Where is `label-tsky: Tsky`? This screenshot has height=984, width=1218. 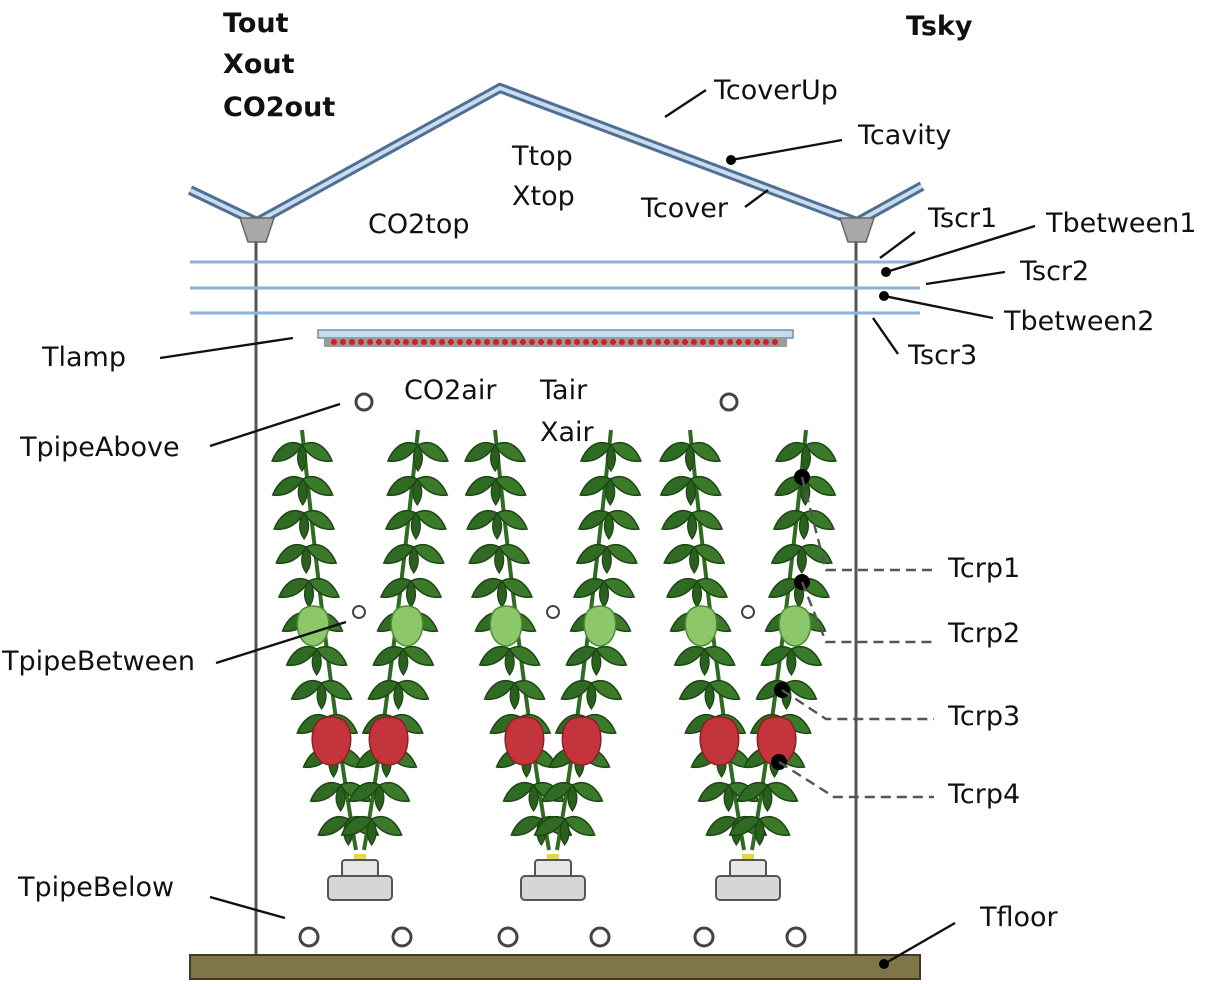
label-tsky: Tsky is located at coordinates (939, 26).